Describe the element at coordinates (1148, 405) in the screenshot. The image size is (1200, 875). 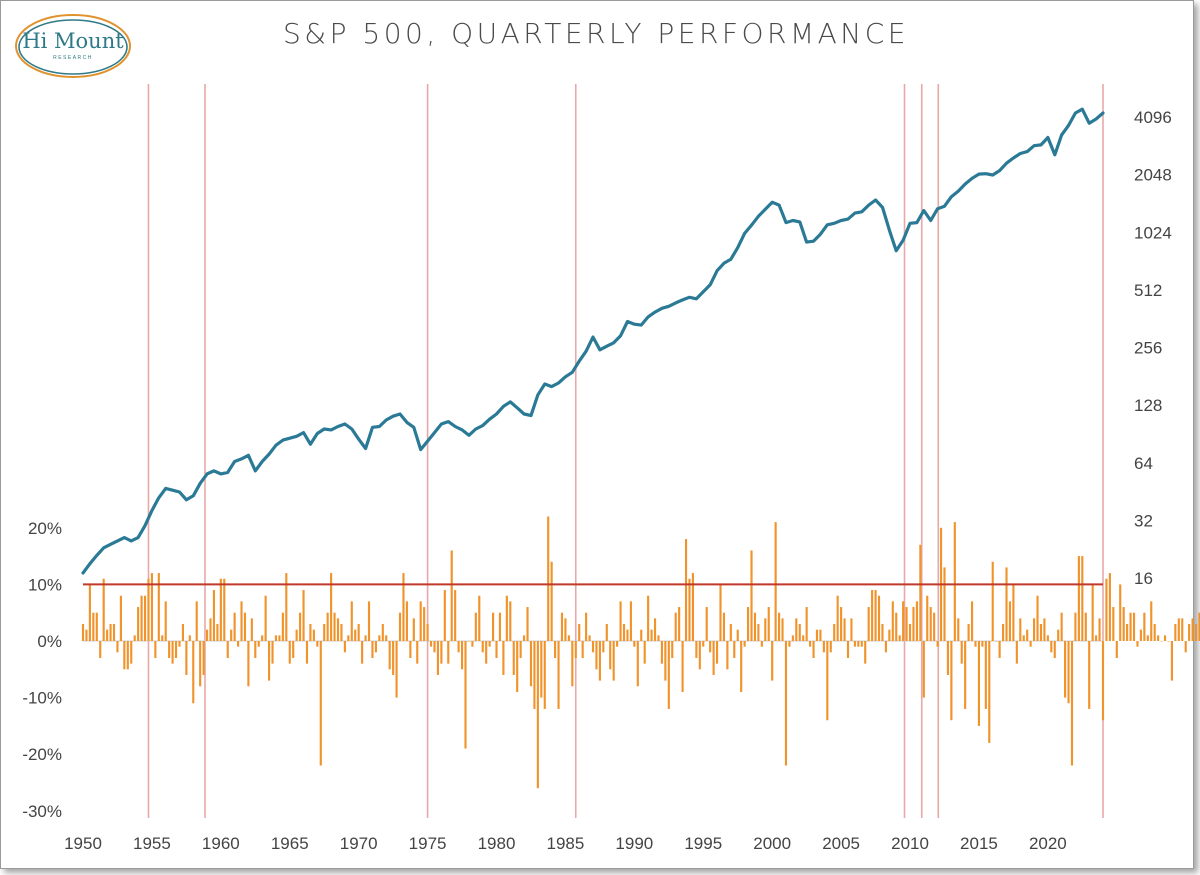
I see `right-axis-tick: 128` at that location.